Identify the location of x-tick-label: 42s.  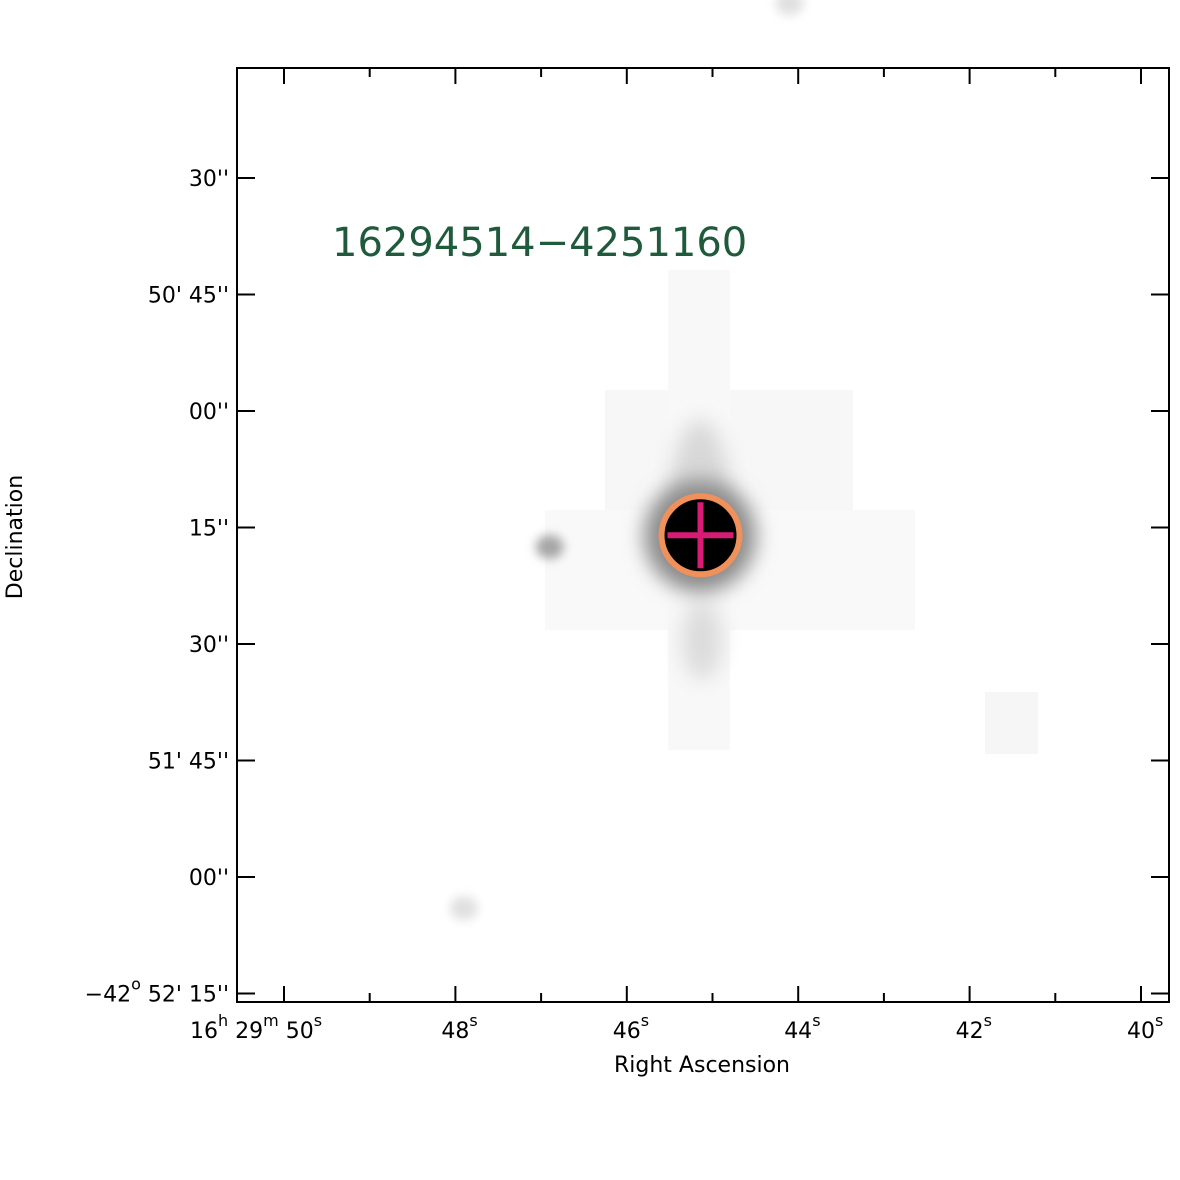
(974, 1027).